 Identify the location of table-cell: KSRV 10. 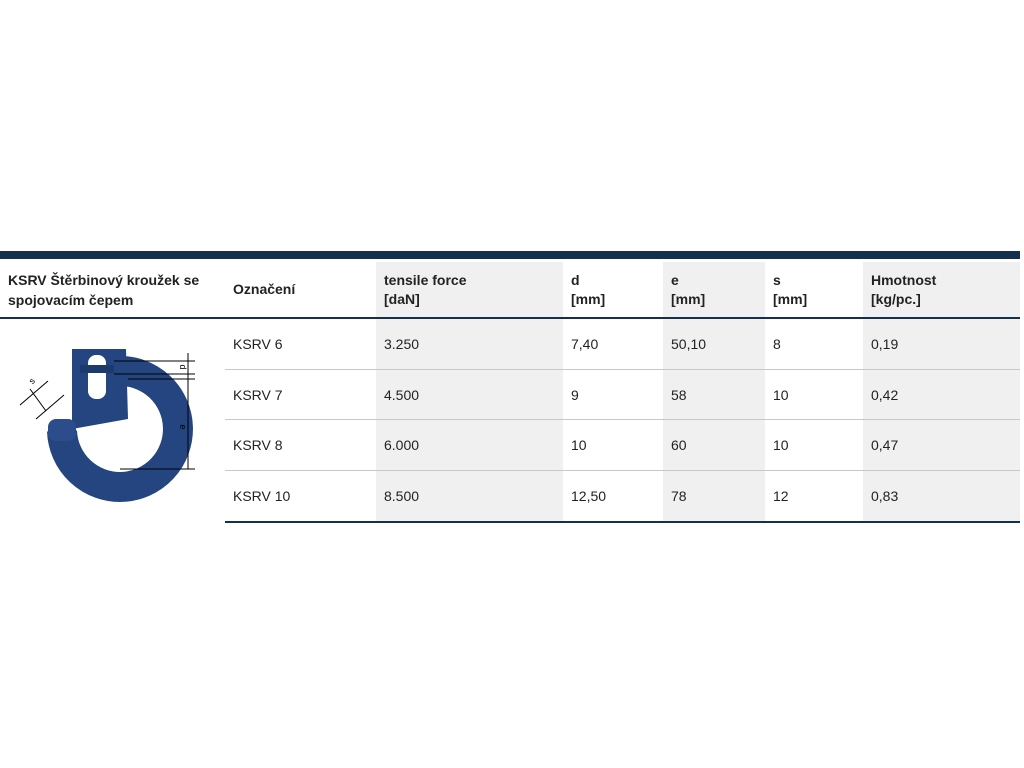
(300, 496).